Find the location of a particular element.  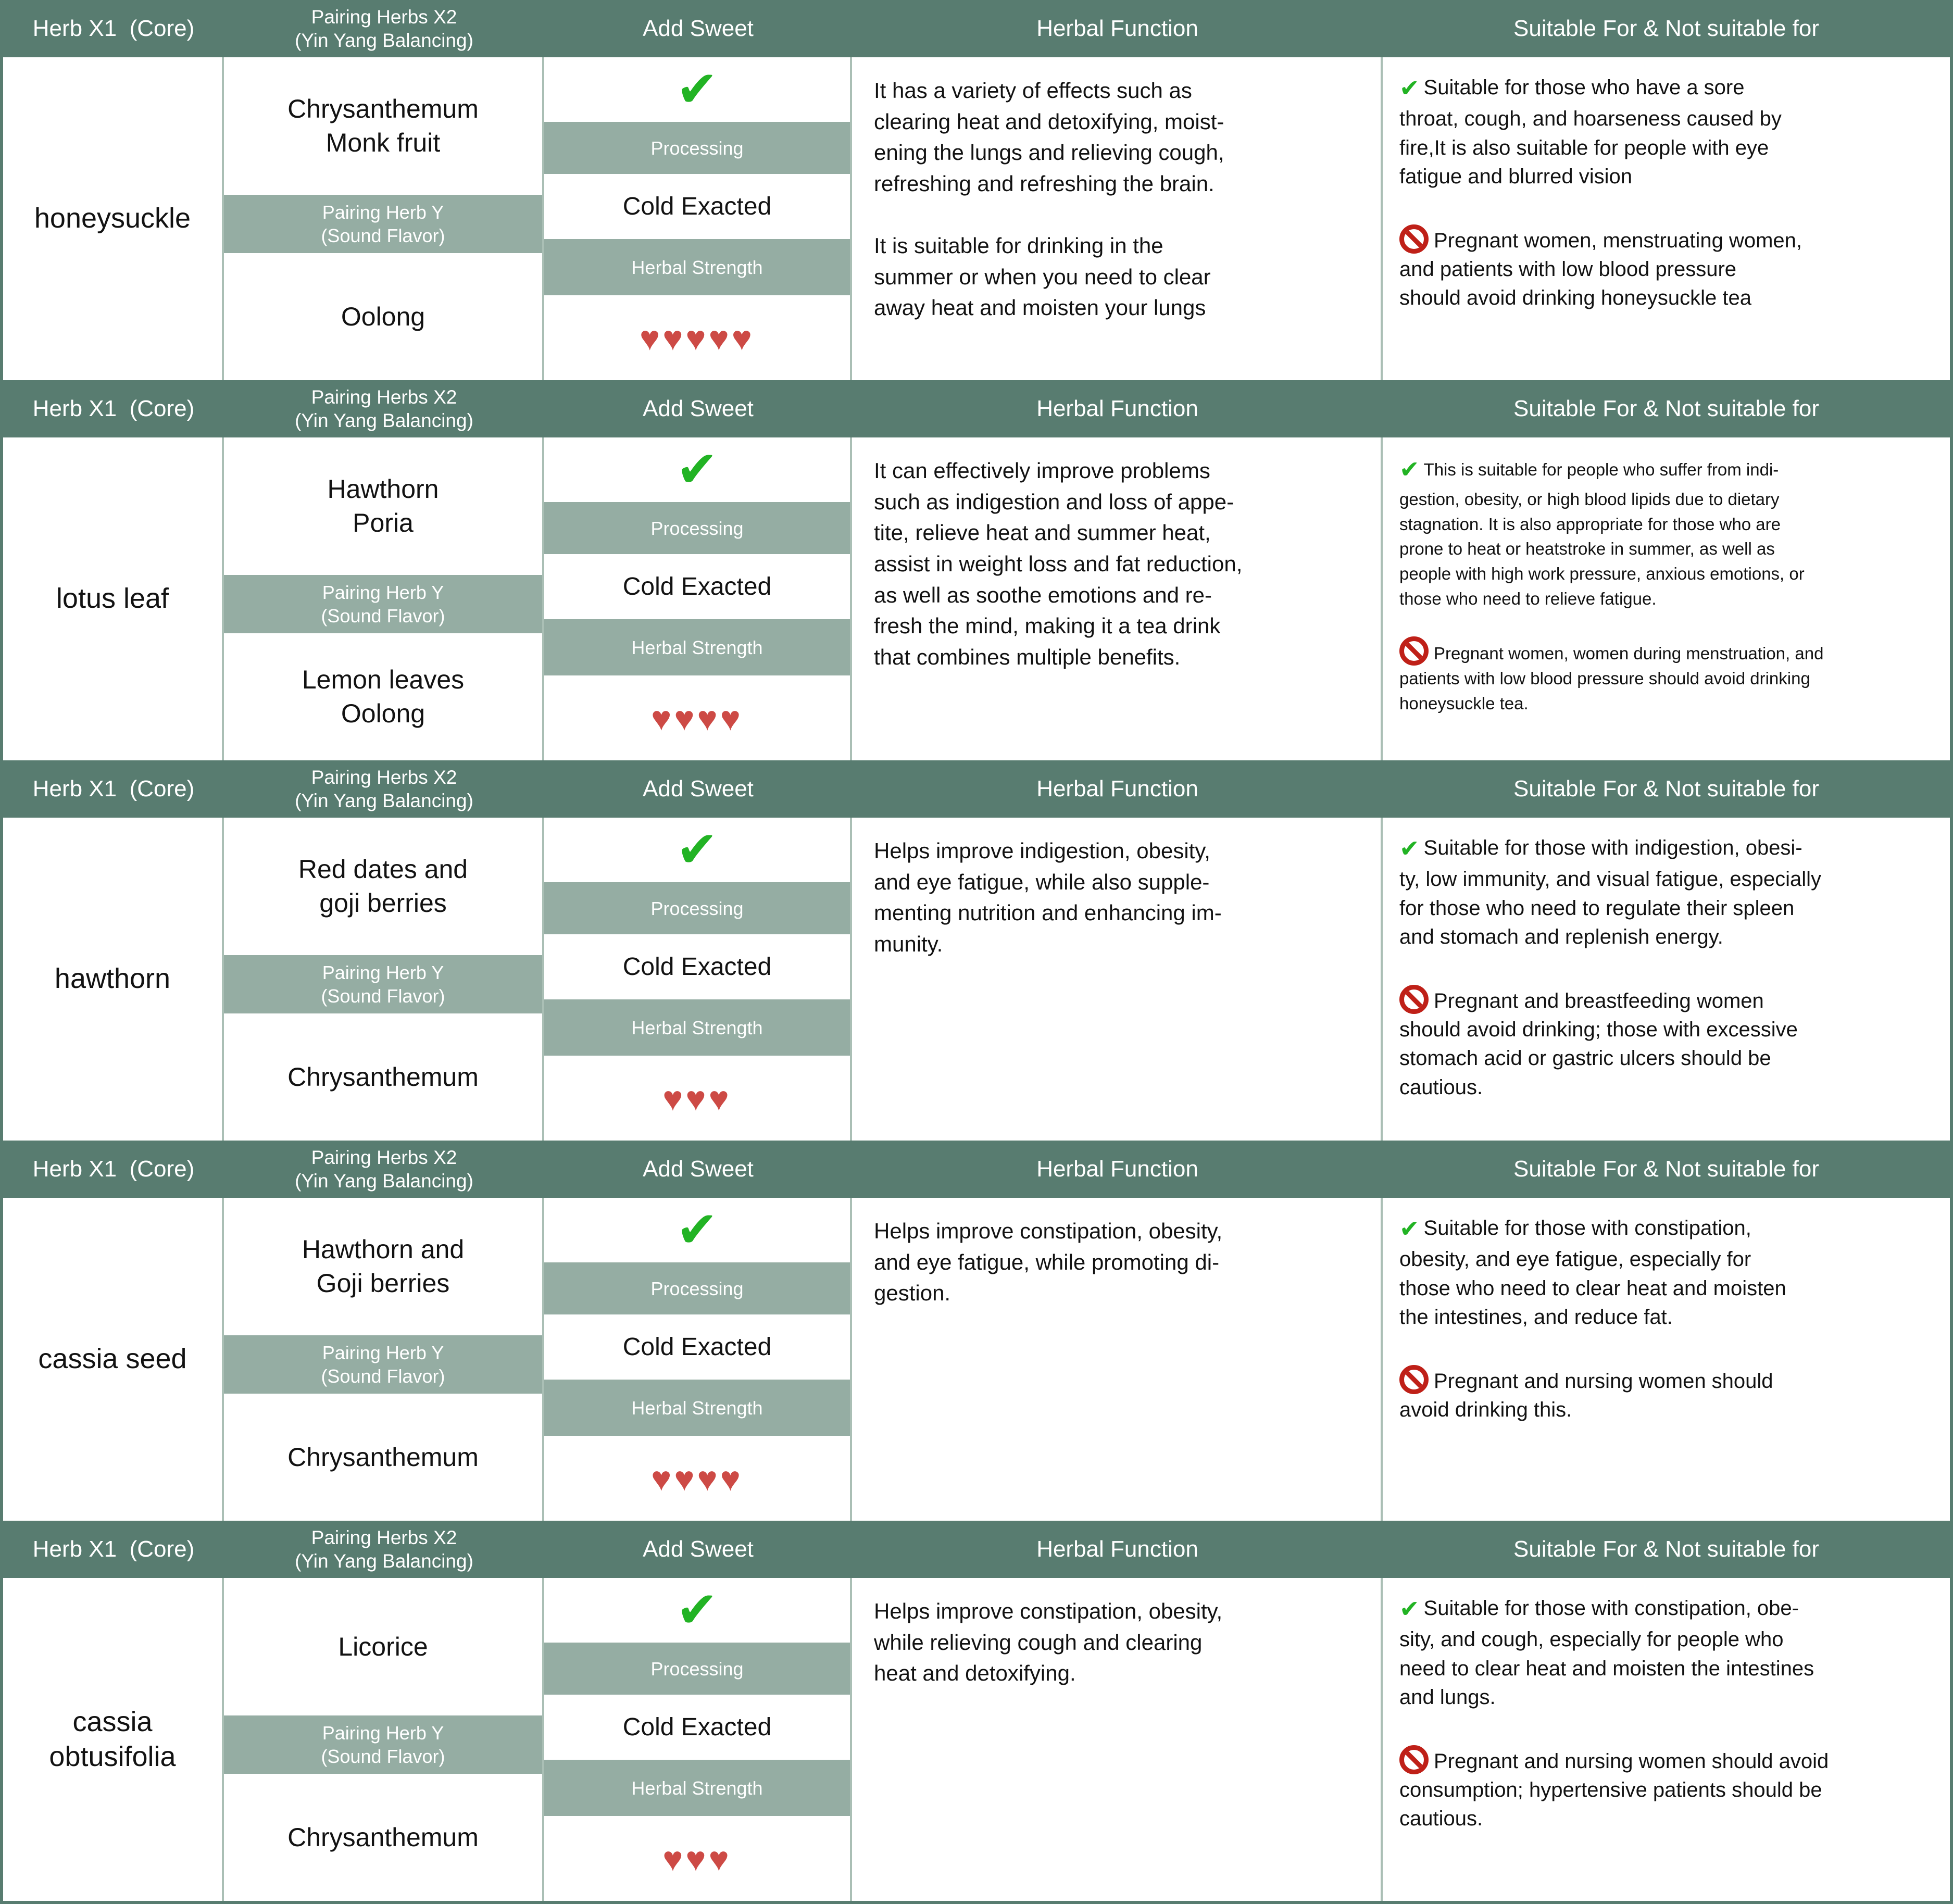

herb-name-cell: hawthorn is located at coordinates (114, 980).